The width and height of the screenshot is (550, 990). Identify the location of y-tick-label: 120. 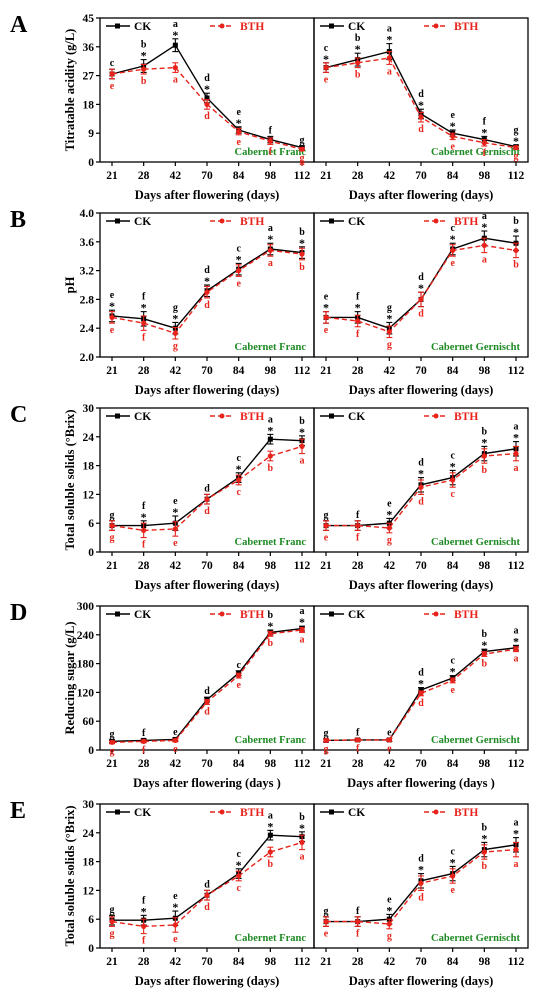
(86, 693).